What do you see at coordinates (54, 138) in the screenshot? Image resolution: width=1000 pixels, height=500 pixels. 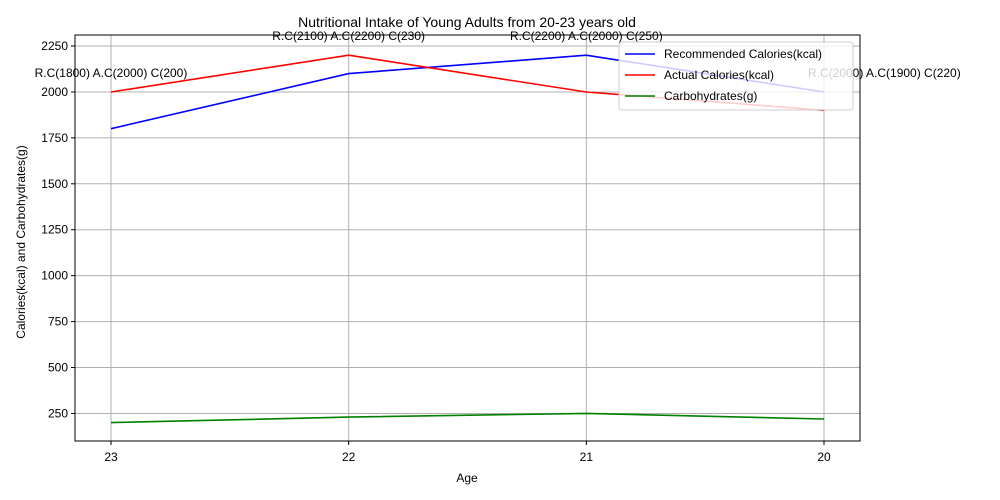 I see `y-tick-label: 1750` at bounding box center [54, 138].